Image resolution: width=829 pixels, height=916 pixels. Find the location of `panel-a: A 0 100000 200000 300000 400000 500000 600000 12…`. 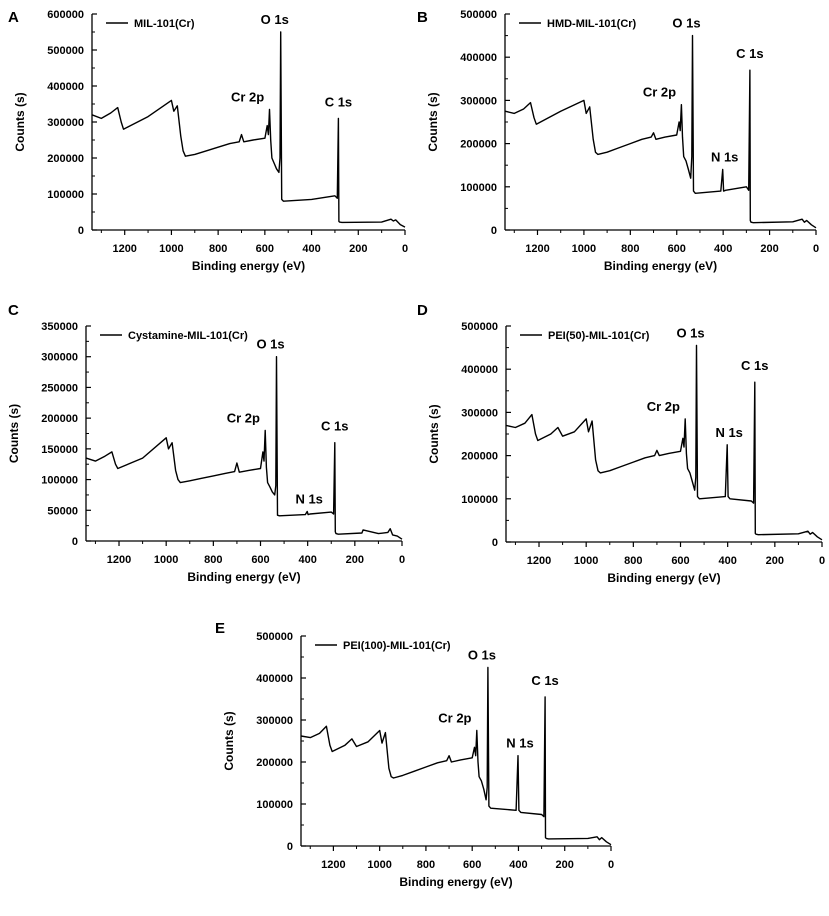

panel-a: A 0 100000 200000 300000 400000 500000 600000 12… is located at coordinates (208, 141).